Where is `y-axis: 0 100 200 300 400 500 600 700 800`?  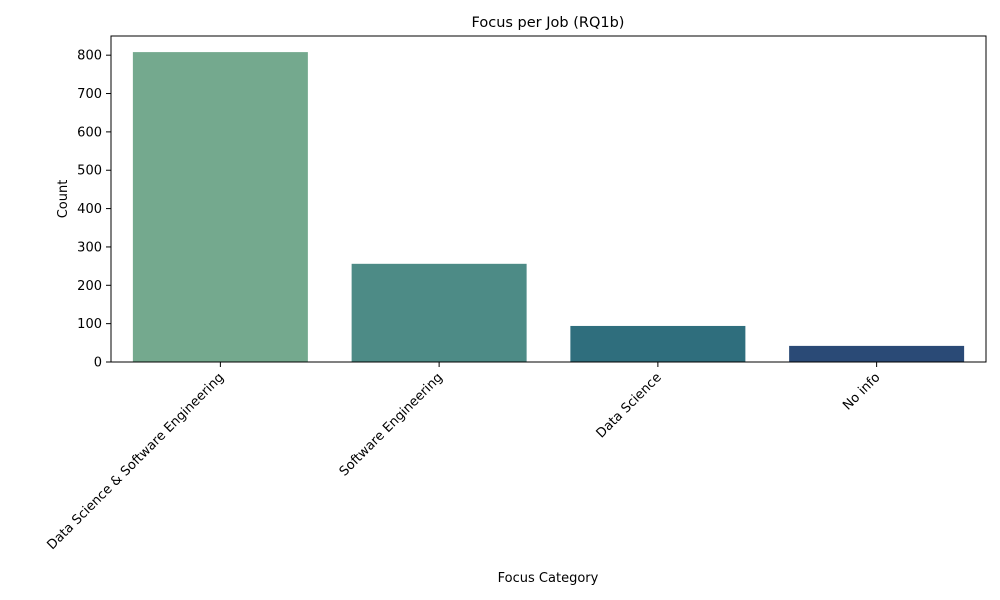 y-axis: 0 100 200 300 400 500 600 700 800 is located at coordinates (94, 210).